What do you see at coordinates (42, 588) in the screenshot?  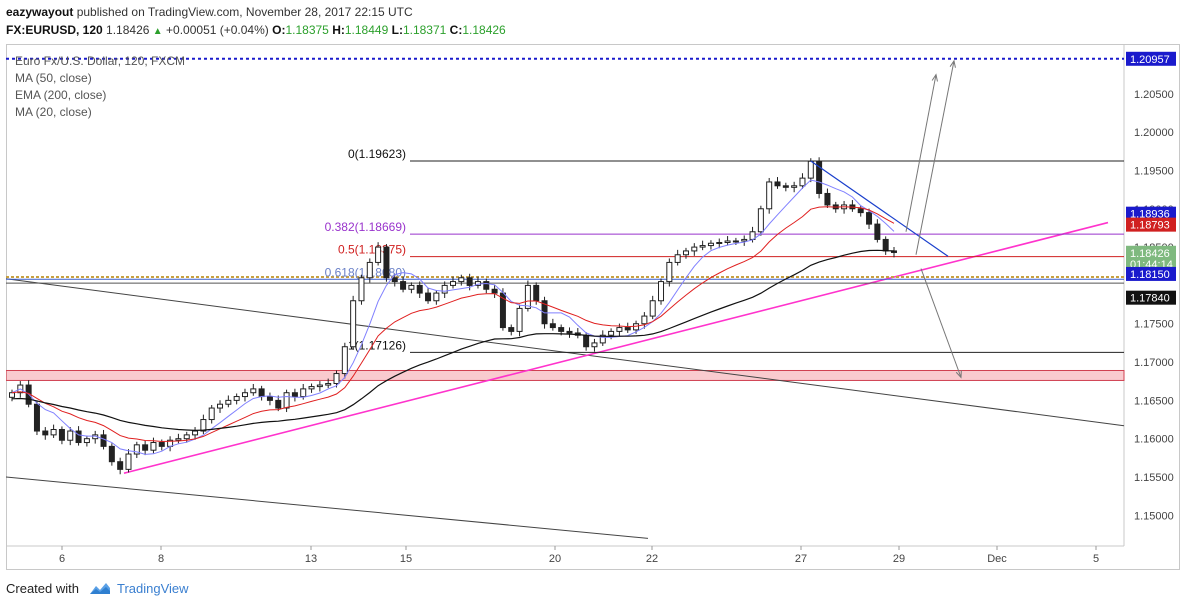 I see `created-with-text: Created with` at bounding box center [42, 588].